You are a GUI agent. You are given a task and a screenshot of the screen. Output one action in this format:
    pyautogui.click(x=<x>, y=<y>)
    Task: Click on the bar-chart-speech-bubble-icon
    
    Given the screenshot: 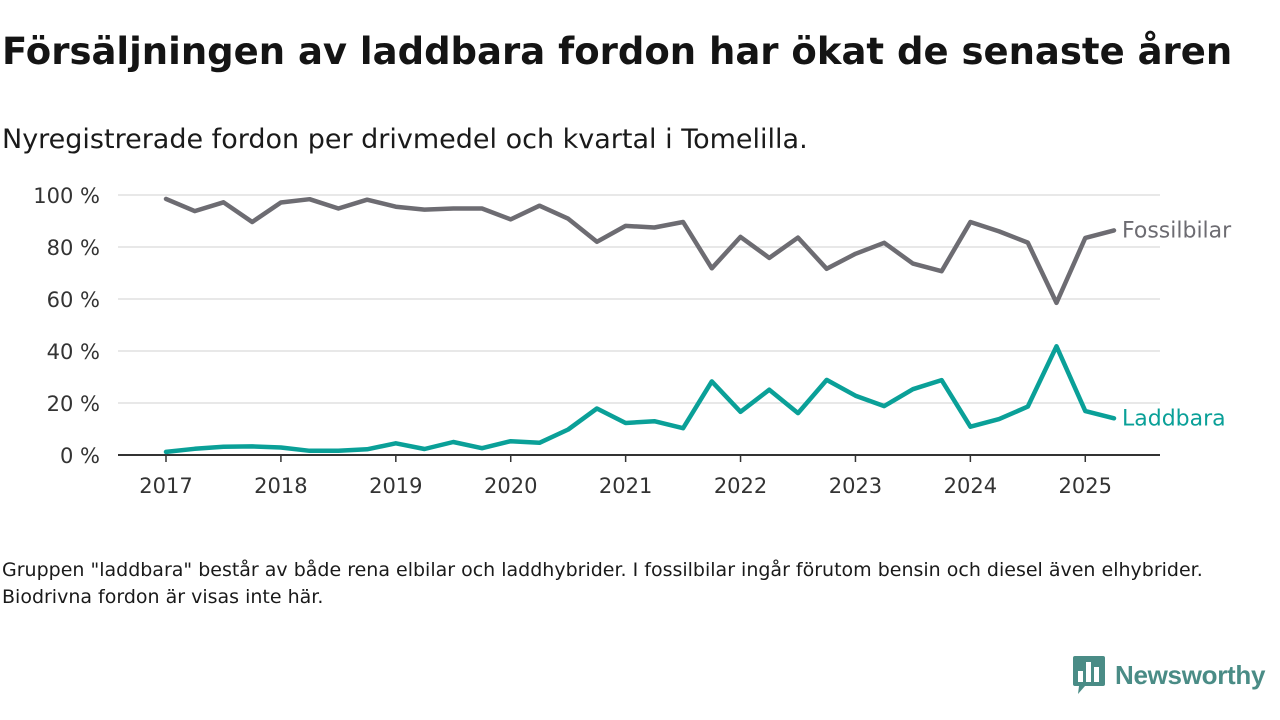 What is the action you would take?
    pyautogui.click(x=1089, y=675)
    